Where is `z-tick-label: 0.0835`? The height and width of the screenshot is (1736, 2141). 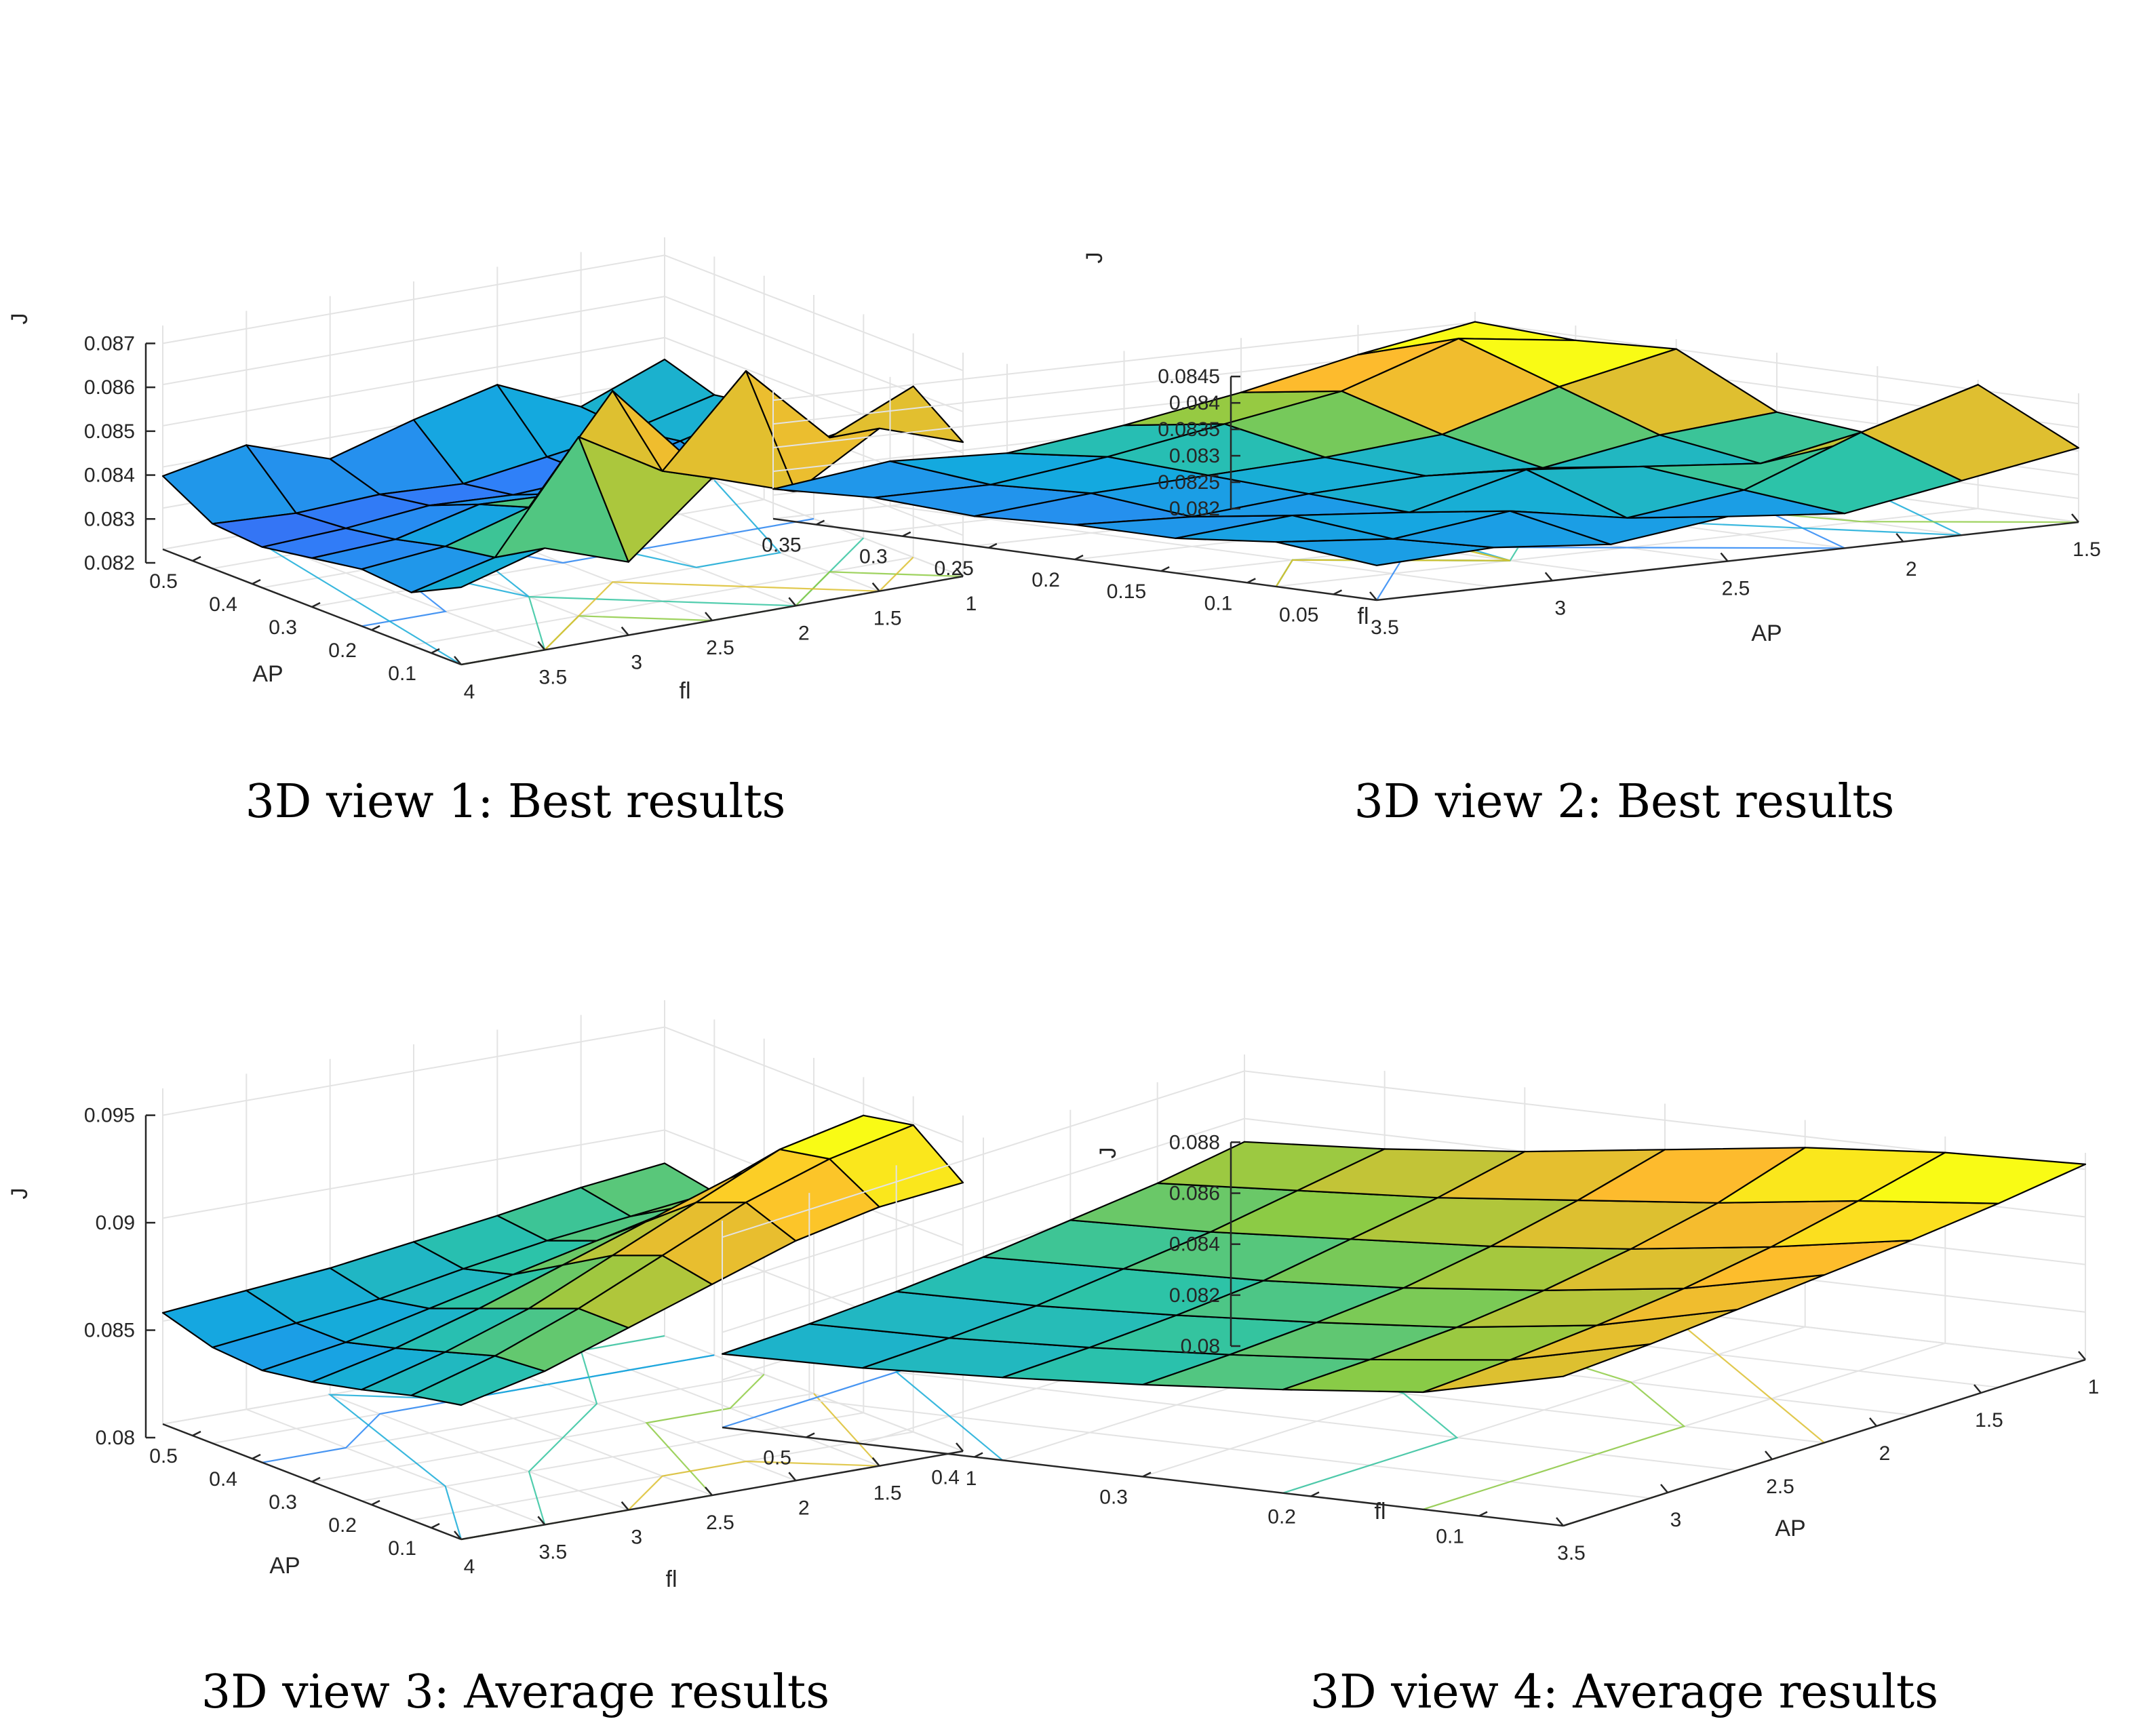 z-tick-label: 0.0835 is located at coordinates (1189, 430).